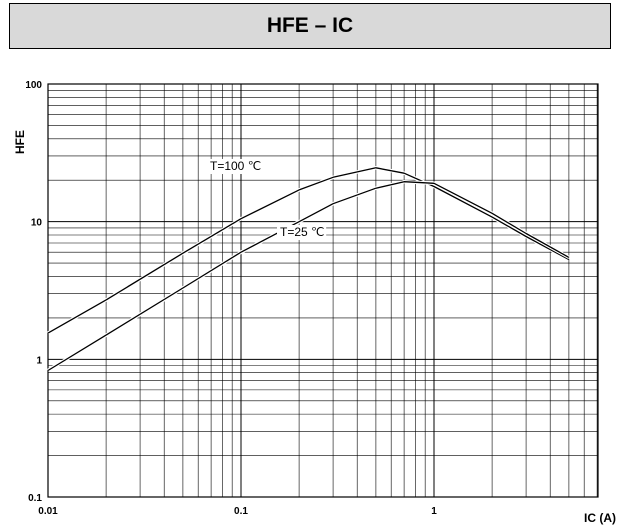  I want to click on annotations: T=100 ℃ T=25 ℃, so click(267, 199).